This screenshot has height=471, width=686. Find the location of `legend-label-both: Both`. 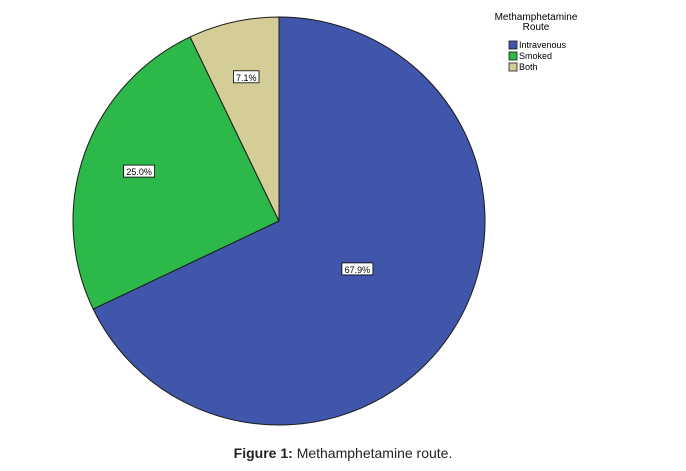

legend-label-both: Both is located at coordinates (528, 67).